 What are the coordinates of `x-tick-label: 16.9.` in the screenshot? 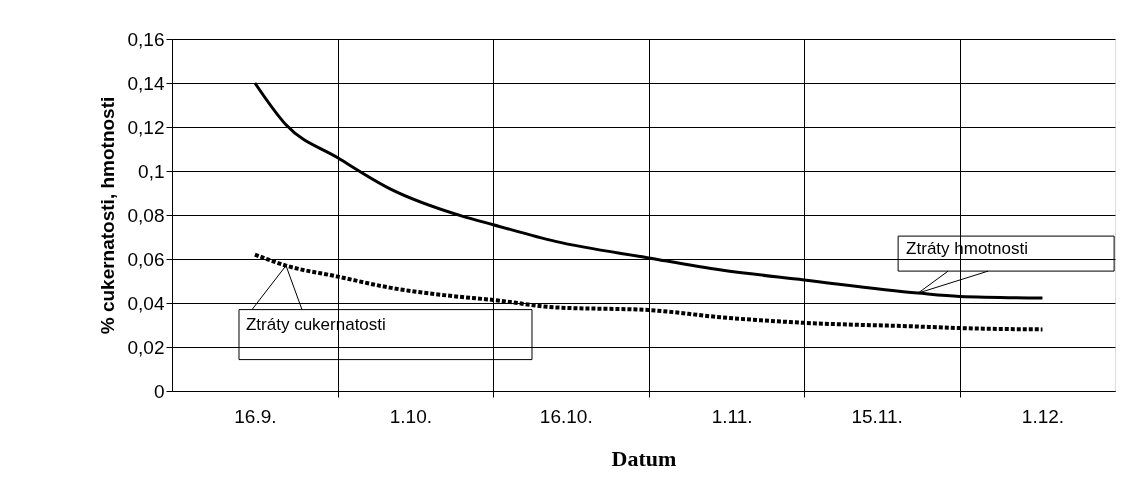 It's located at (255, 416).